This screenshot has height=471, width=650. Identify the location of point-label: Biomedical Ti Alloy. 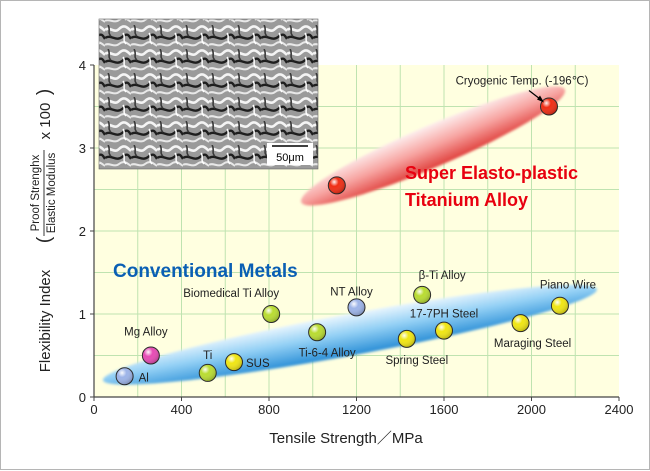
(231, 294).